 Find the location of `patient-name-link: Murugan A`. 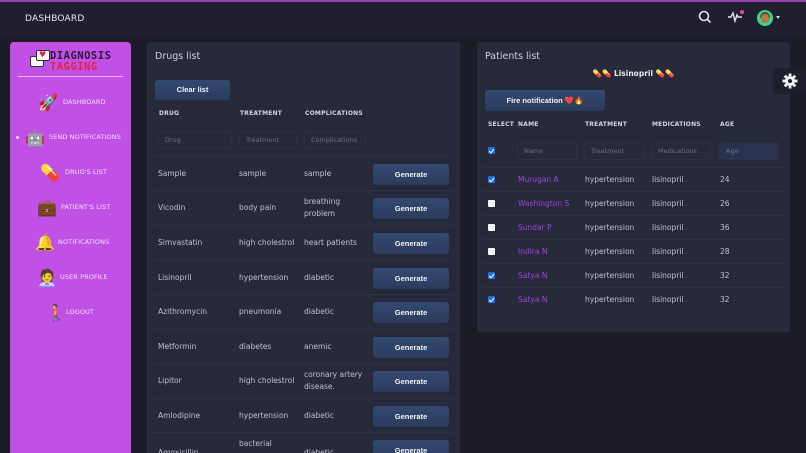

patient-name-link: Murugan A is located at coordinates (538, 179).